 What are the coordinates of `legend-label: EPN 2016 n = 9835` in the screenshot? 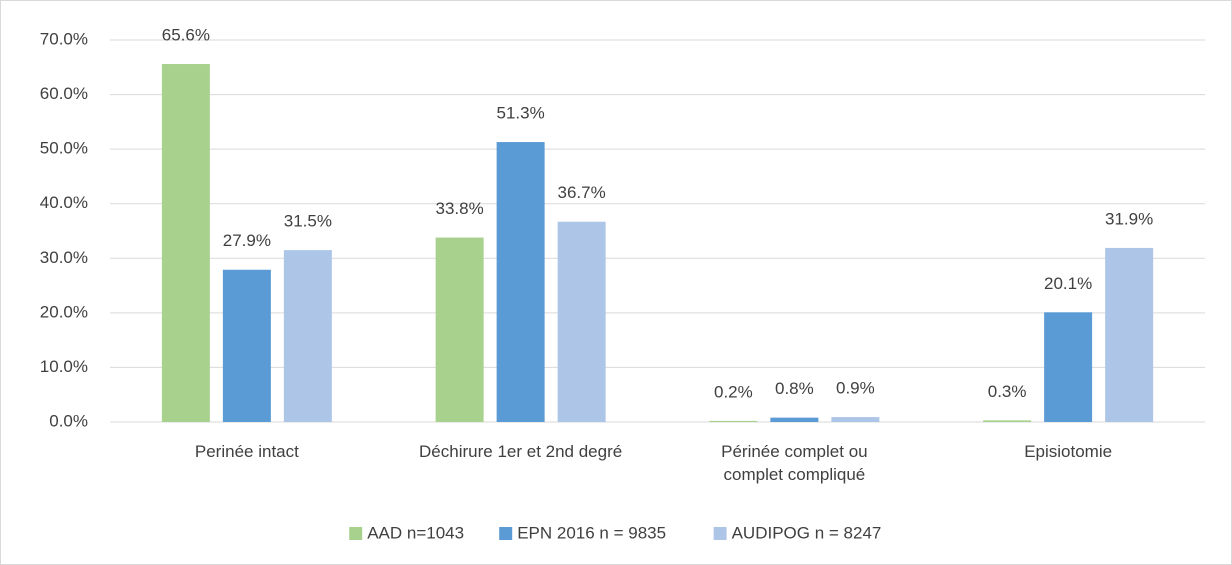 It's located at (591, 532).